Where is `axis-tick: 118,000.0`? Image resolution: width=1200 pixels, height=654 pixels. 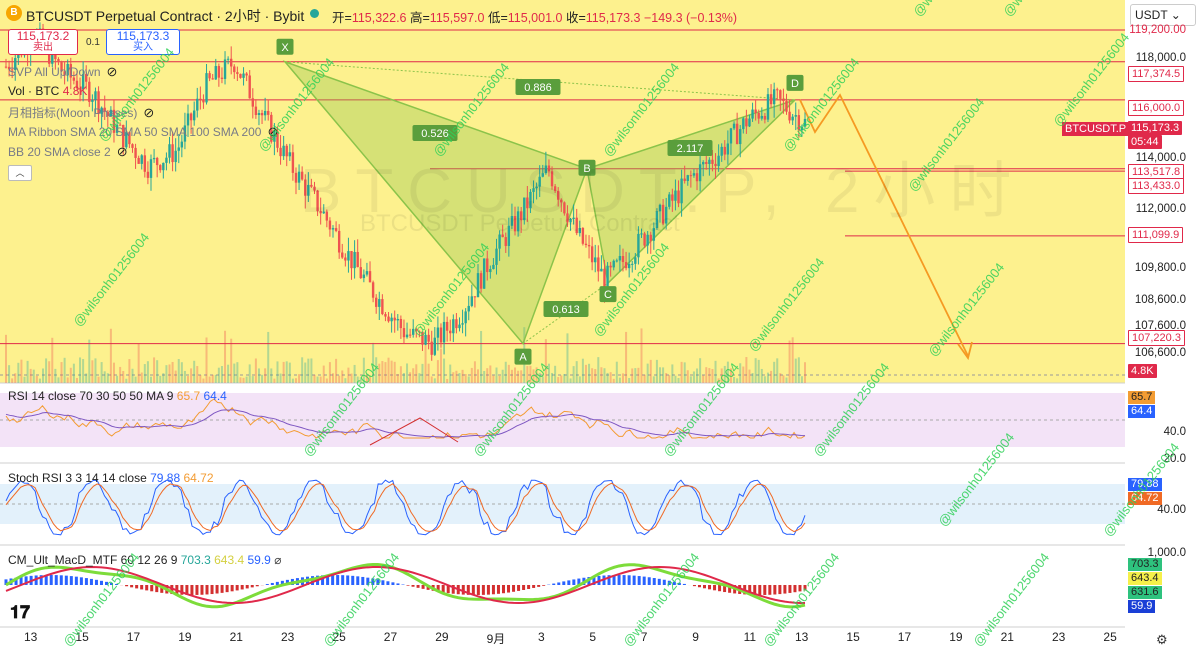
axis-tick: 118,000.0 is located at coordinates (1161, 58).